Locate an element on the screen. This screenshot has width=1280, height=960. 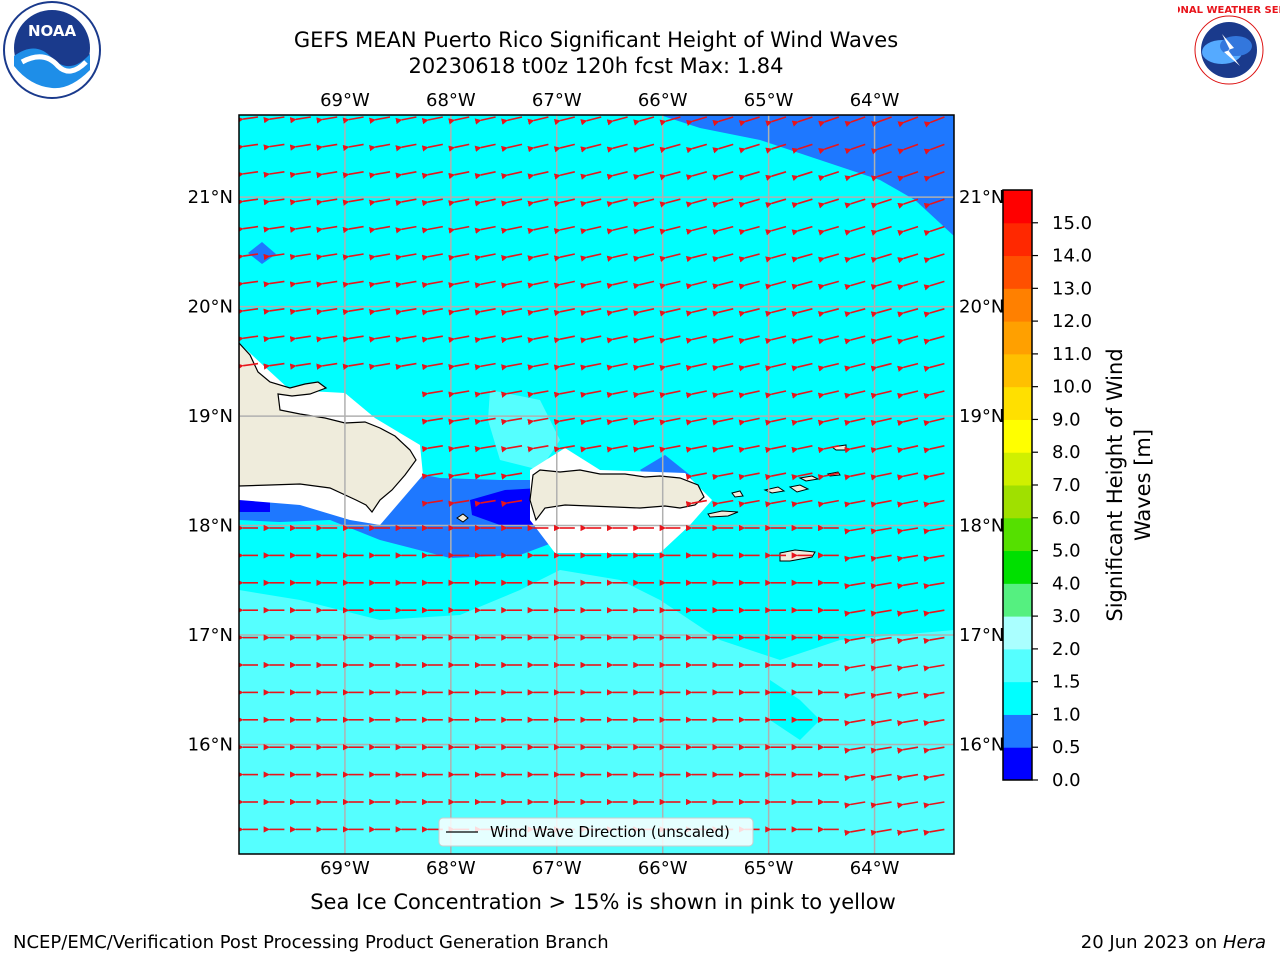
lat-label: 18°N is located at coordinates (981, 526).